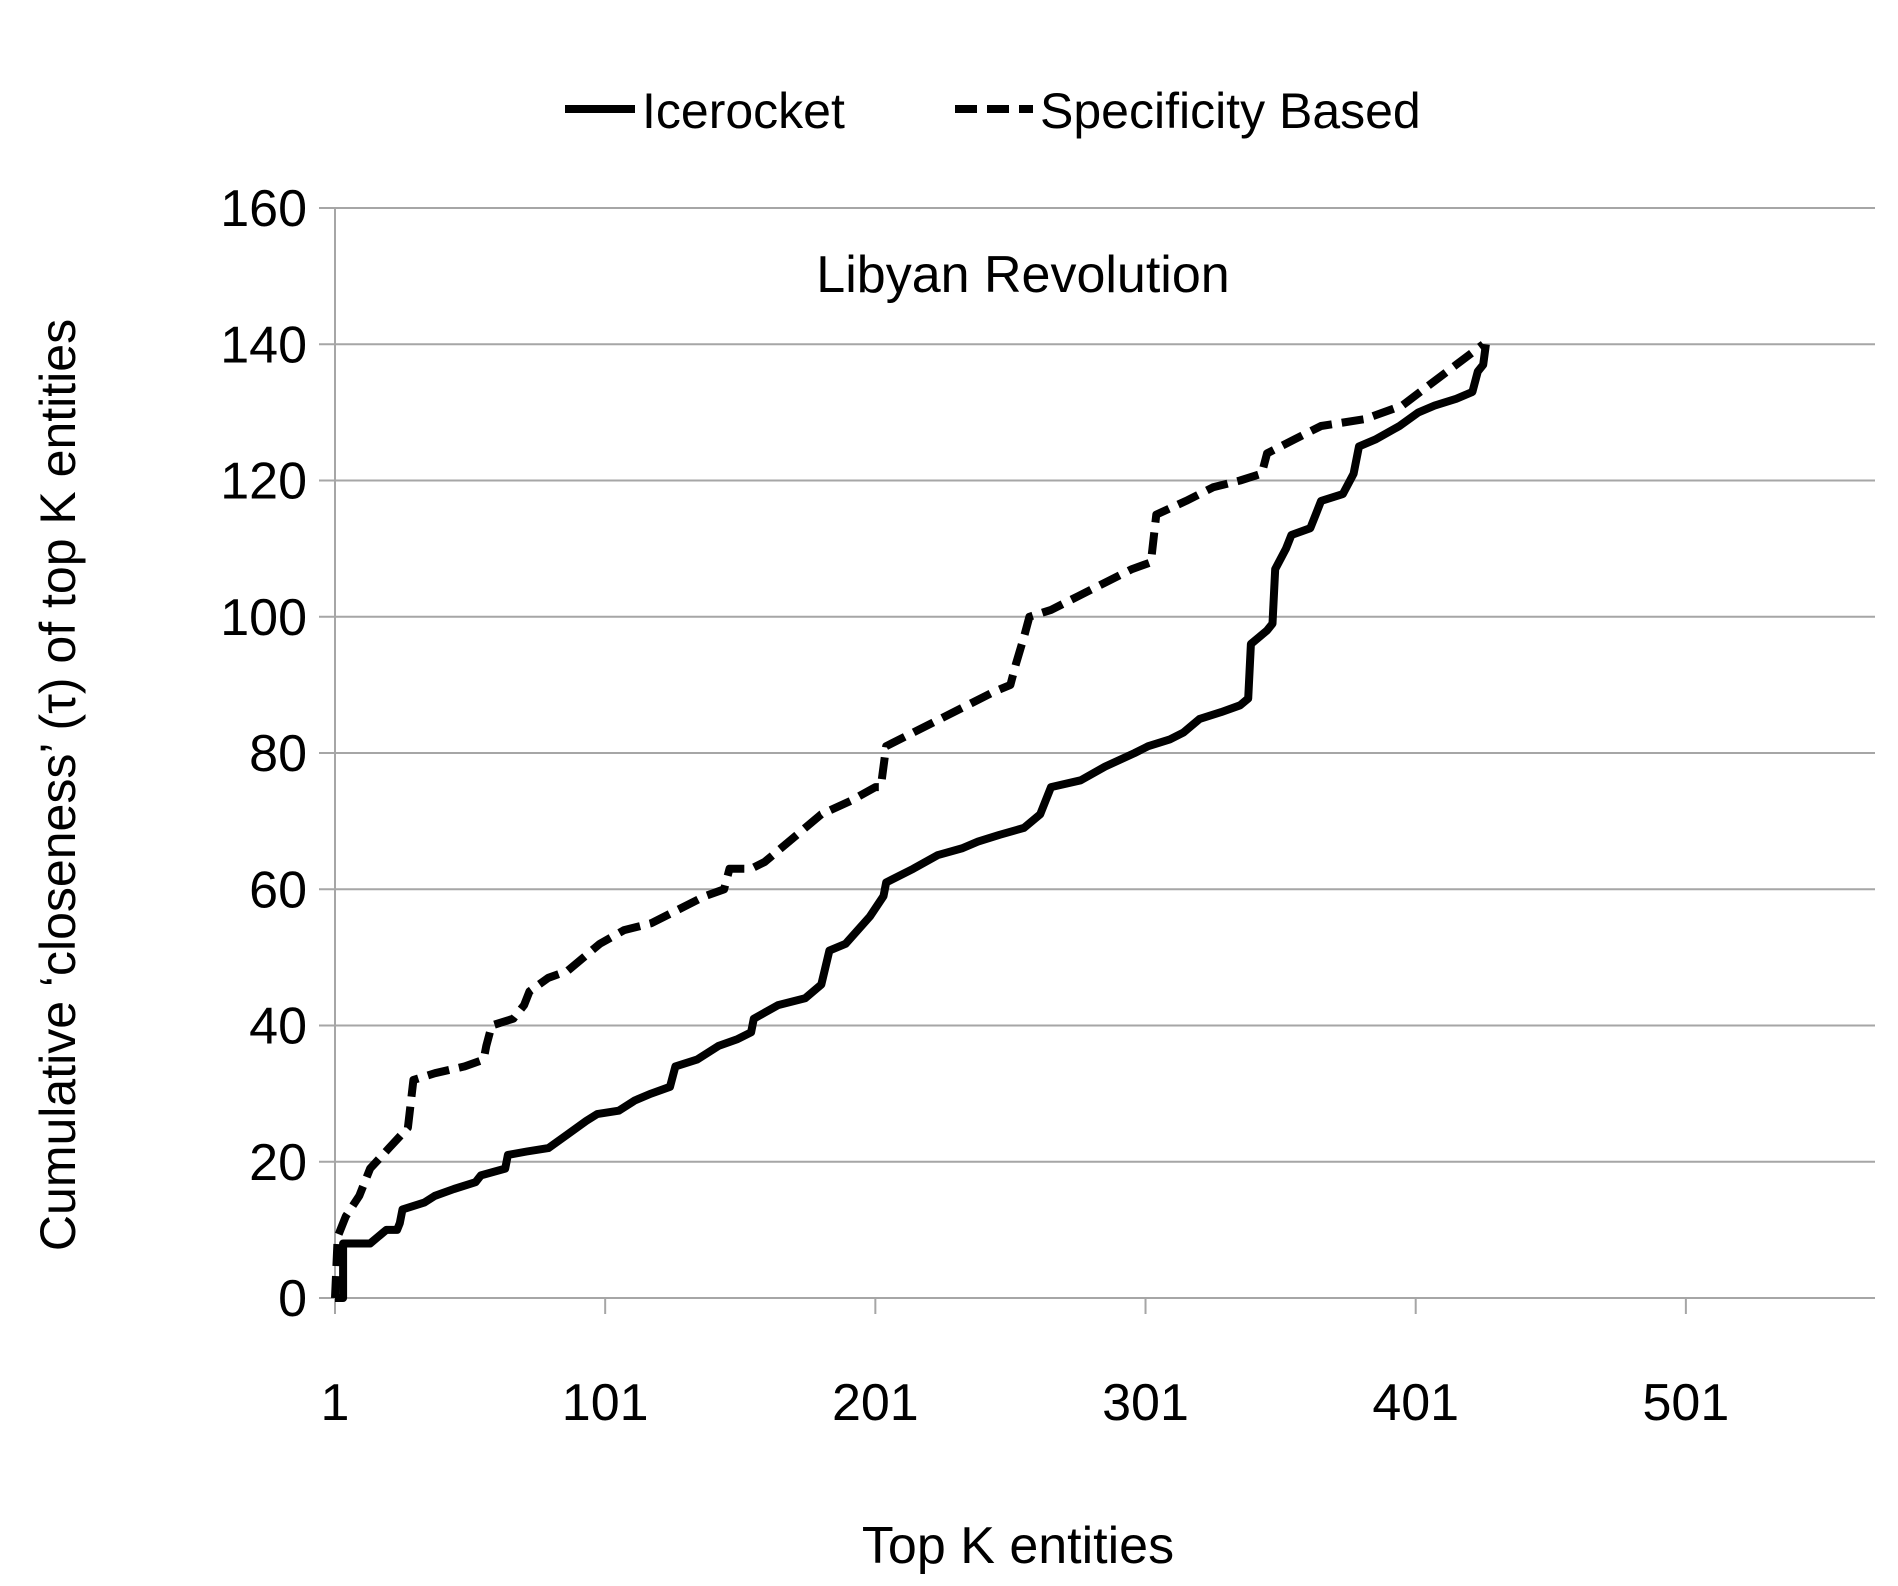 Image resolution: width=1898 pixels, height=1586 pixels. Describe the element at coordinates (263, 482) in the screenshot. I see `y-tick-label: 120` at that location.